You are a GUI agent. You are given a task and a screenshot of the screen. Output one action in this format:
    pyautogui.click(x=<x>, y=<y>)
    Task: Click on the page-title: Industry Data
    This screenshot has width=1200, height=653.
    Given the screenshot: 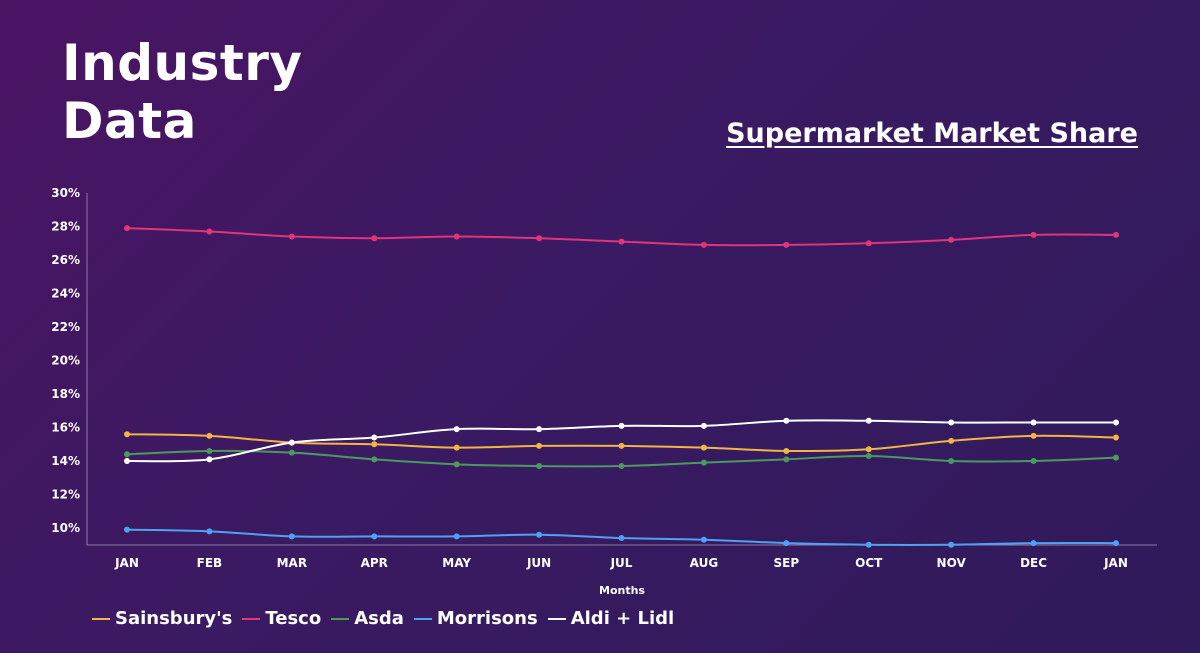 What is the action you would take?
    pyautogui.click(x=182, y=92)
    